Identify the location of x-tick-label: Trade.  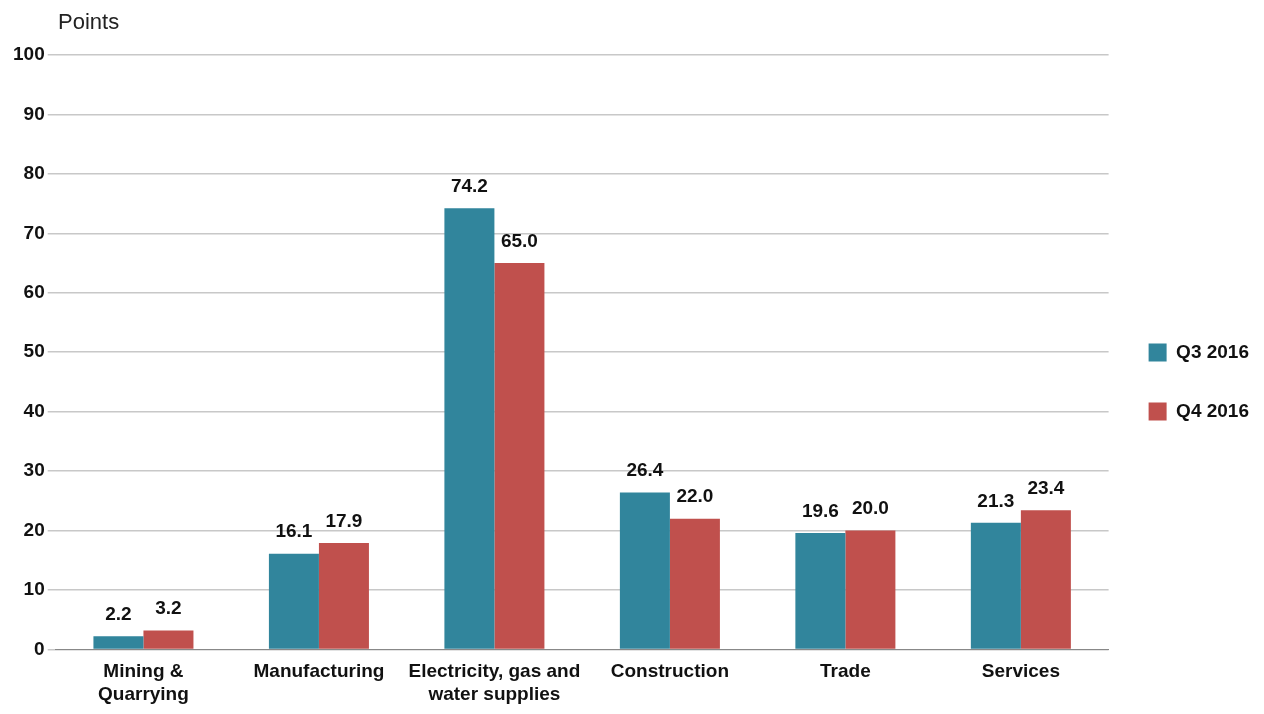
(845, 671).